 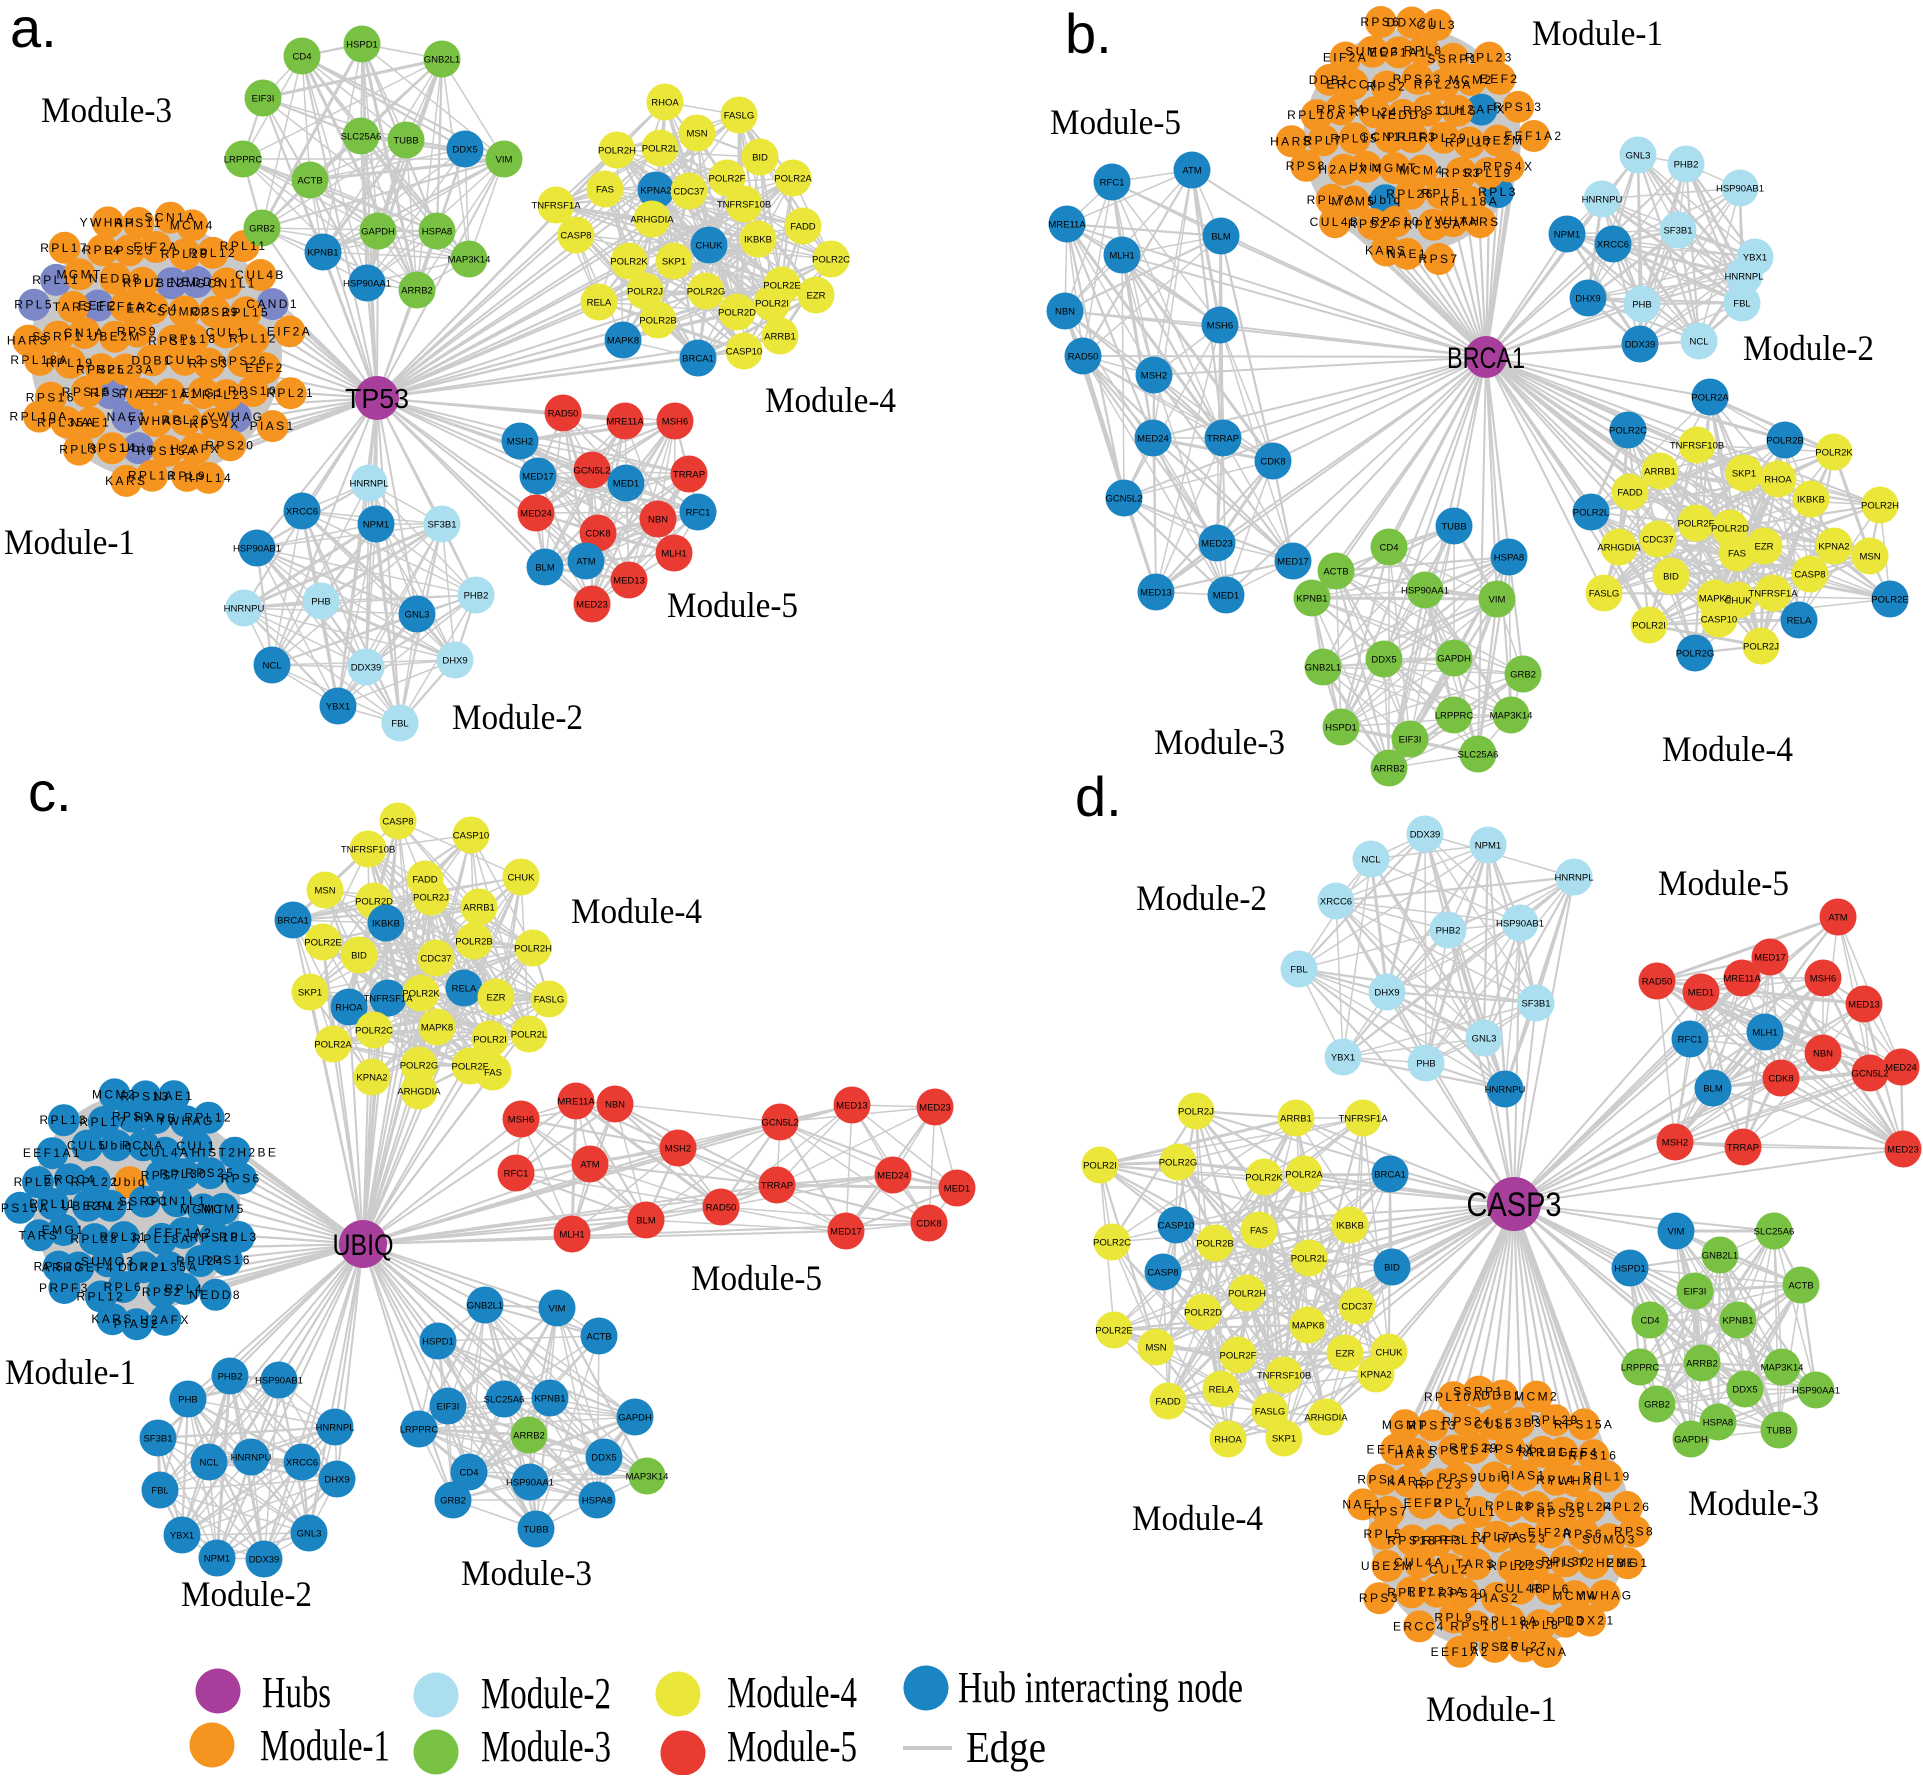 What do you see at coordinates (273, 426) in the screenshot?
I see `svg-text: PIAS1` at bounding box center [273, 426].